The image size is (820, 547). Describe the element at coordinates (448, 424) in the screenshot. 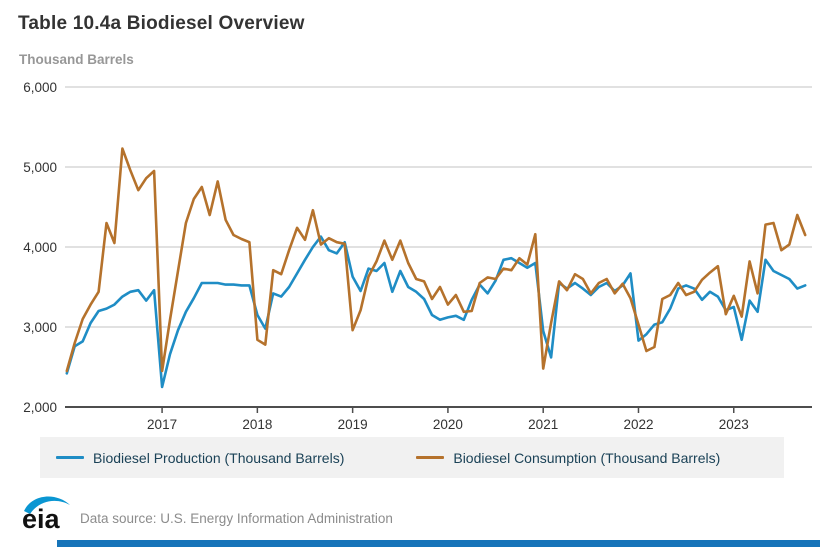

I see `x-tick-label: 2020` at that location.